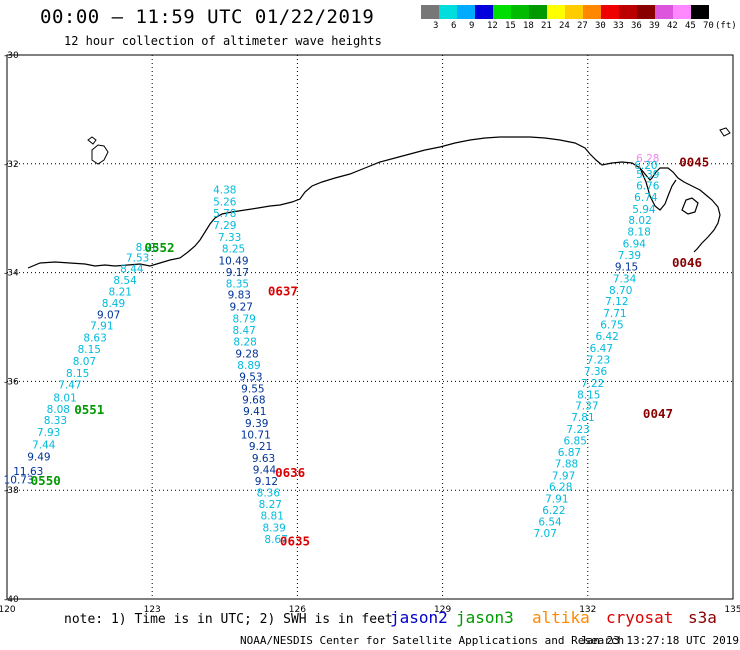 This screenshot has width=740, height=650. What do you see at coordinates (586, 407) in the screenshot?
I see `wave-height-value: 7.37` at bounding box center [586, 407].